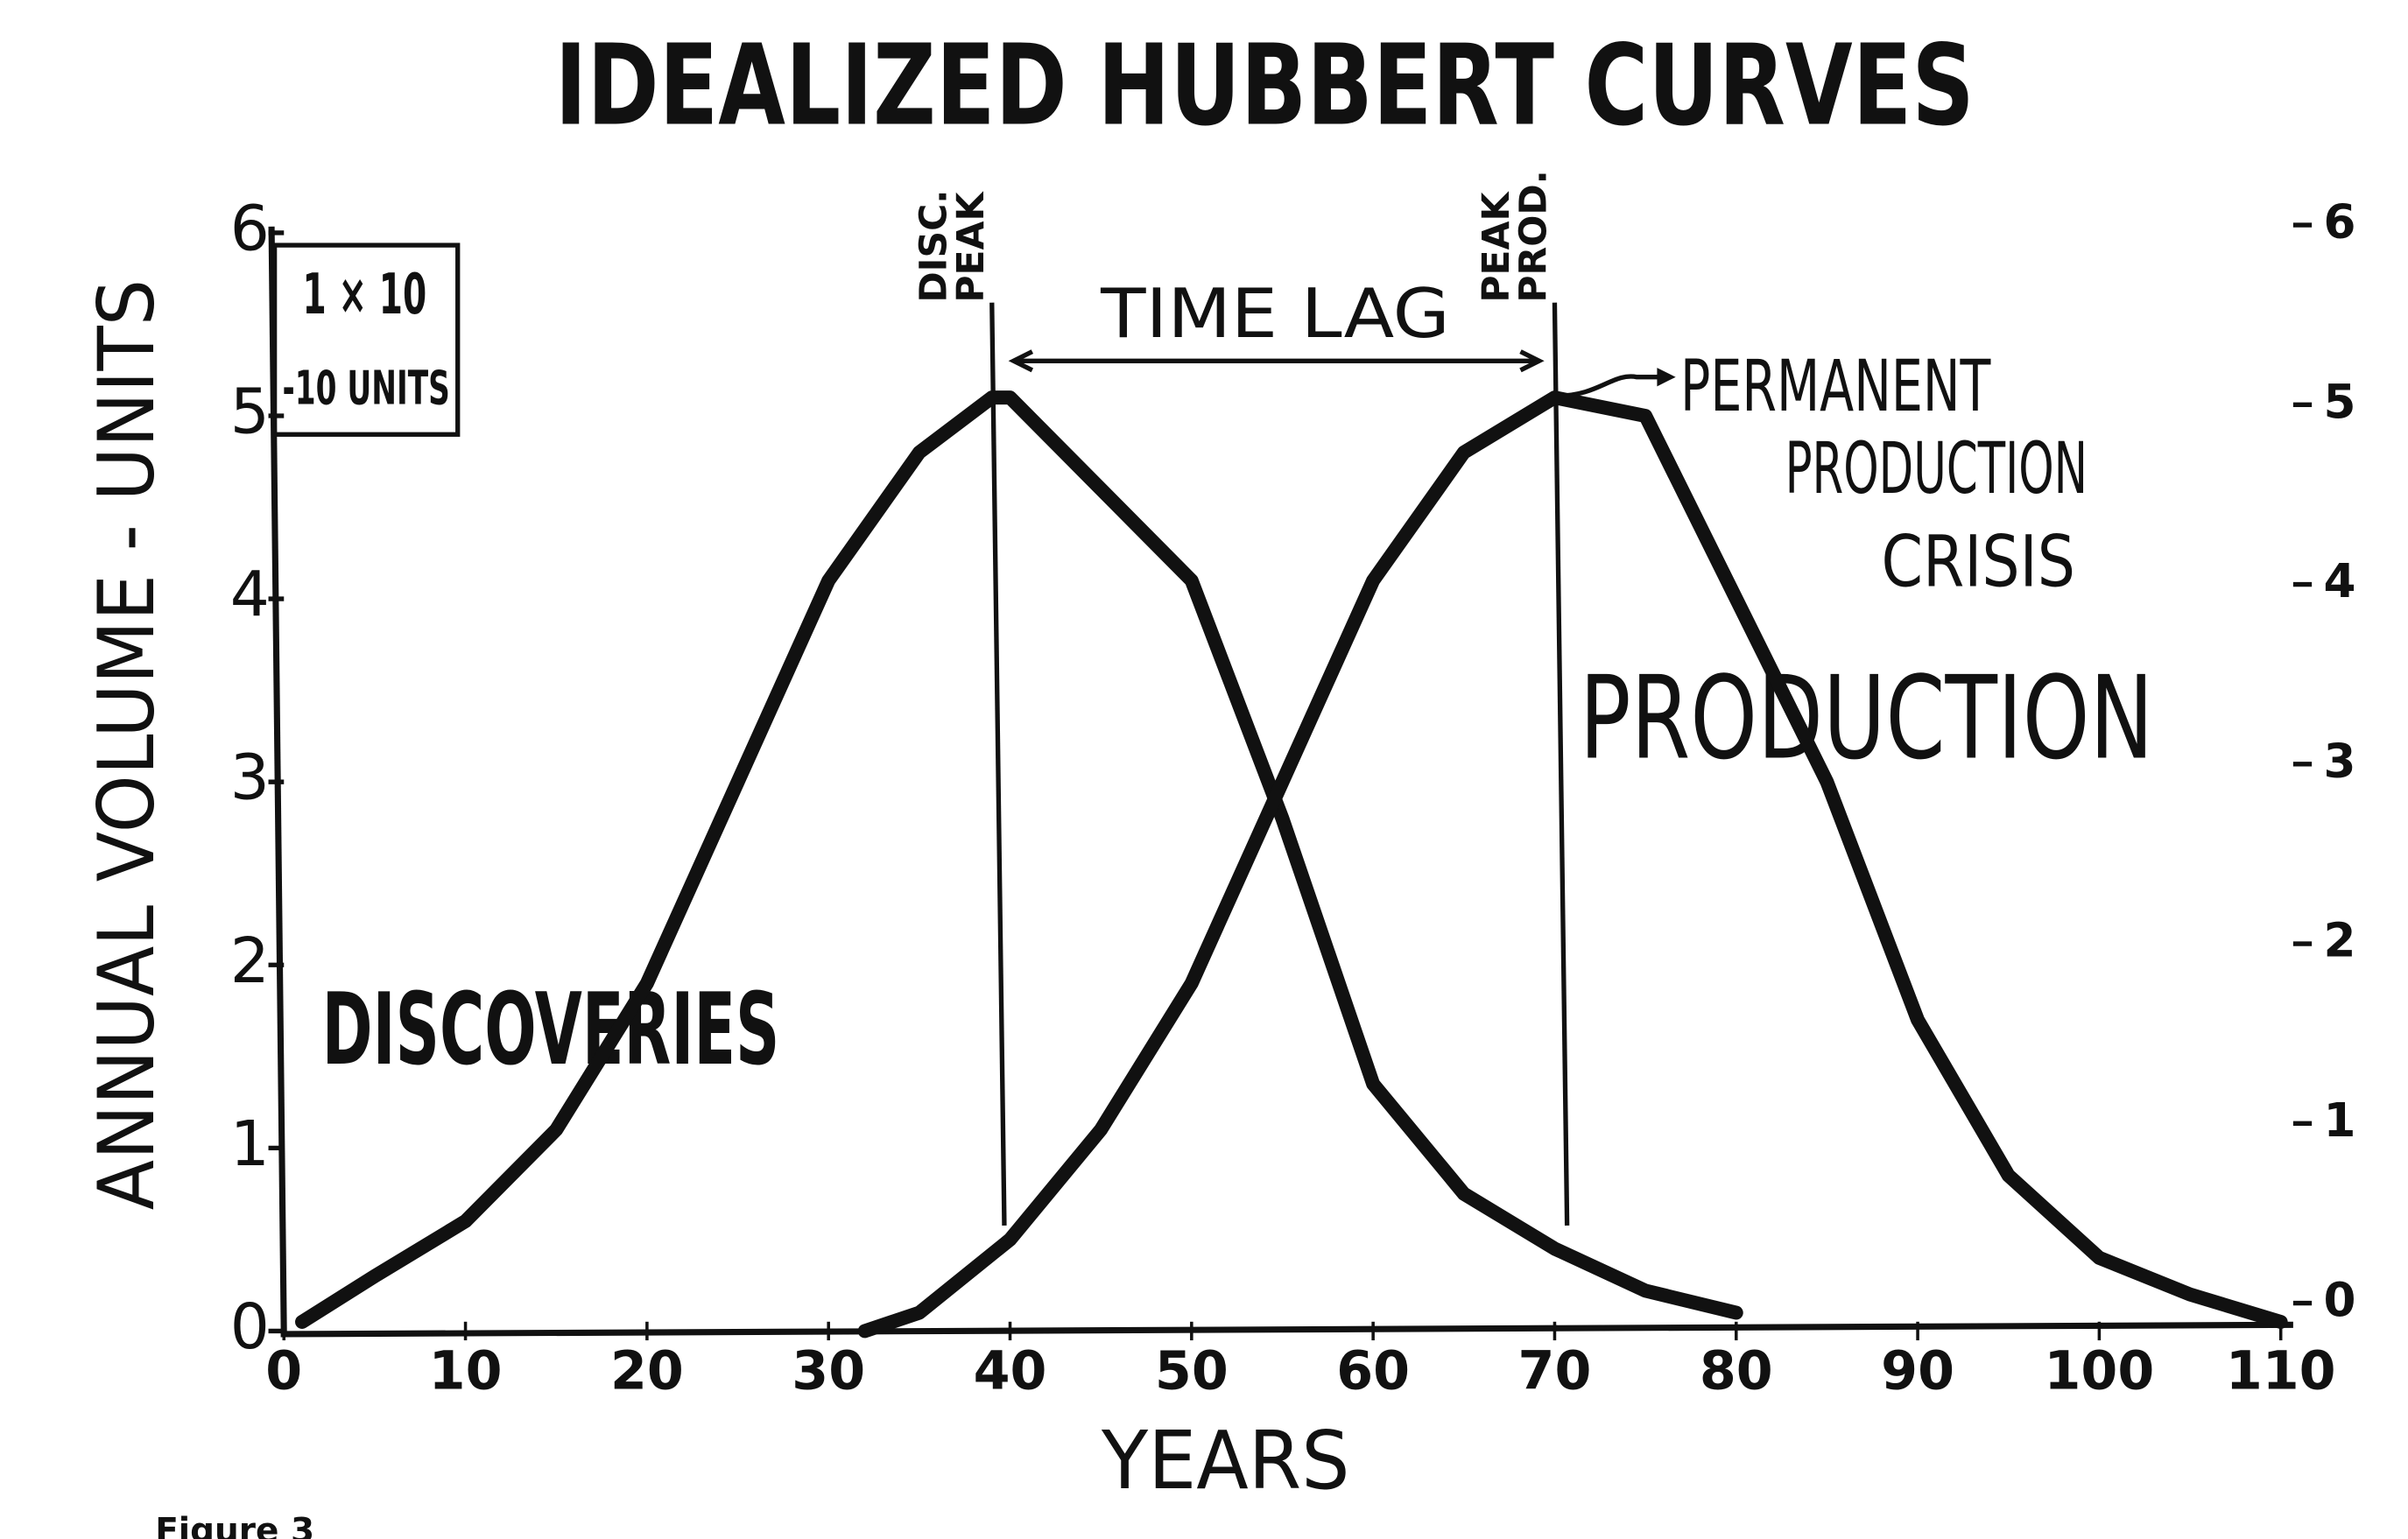 The width and height of the screenshot is (2408, 1539). Describe the element at coordinates (1275, 314) in the screenshot. I see `time-lag-label: TIME LAG` at that location.